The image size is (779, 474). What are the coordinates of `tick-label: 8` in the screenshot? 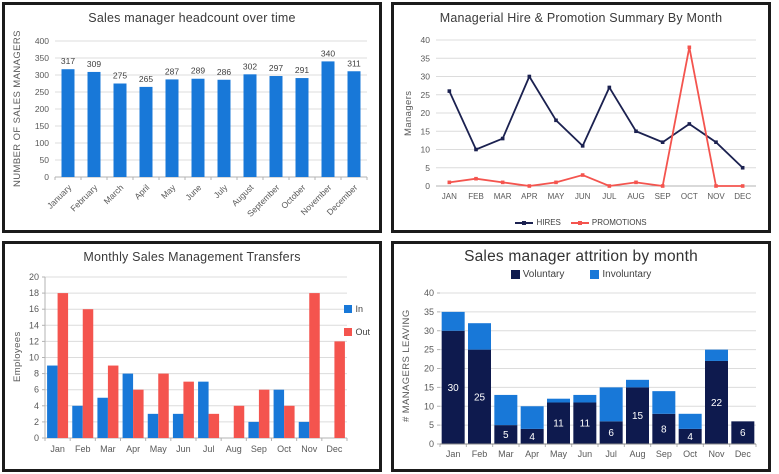 It's located at (36, 374).